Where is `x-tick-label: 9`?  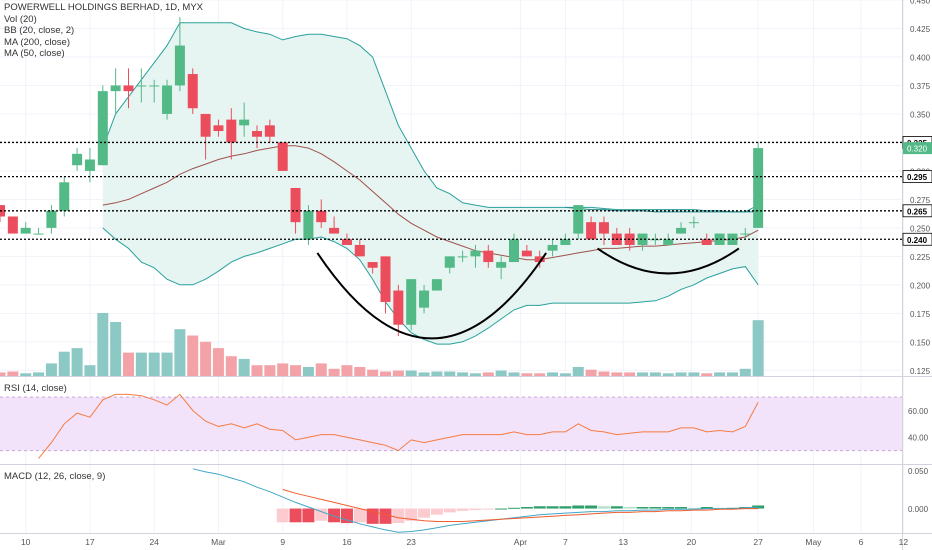
x-tick-label: 9 is located at coordinates (282, 542).